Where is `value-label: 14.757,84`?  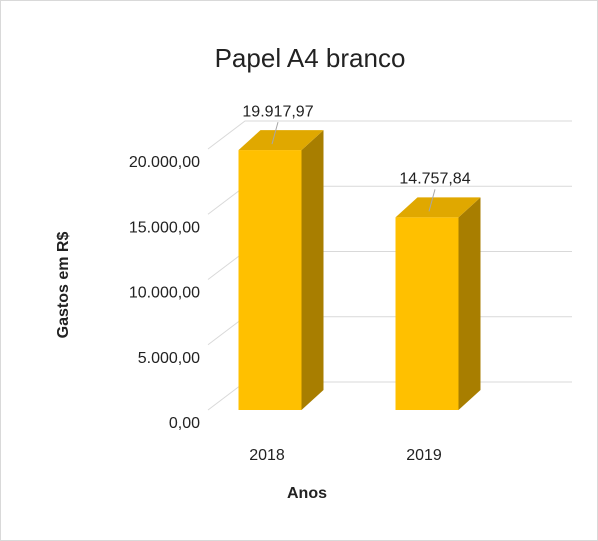 value-label: 14.757,84 is located at coordinates (434, 179).